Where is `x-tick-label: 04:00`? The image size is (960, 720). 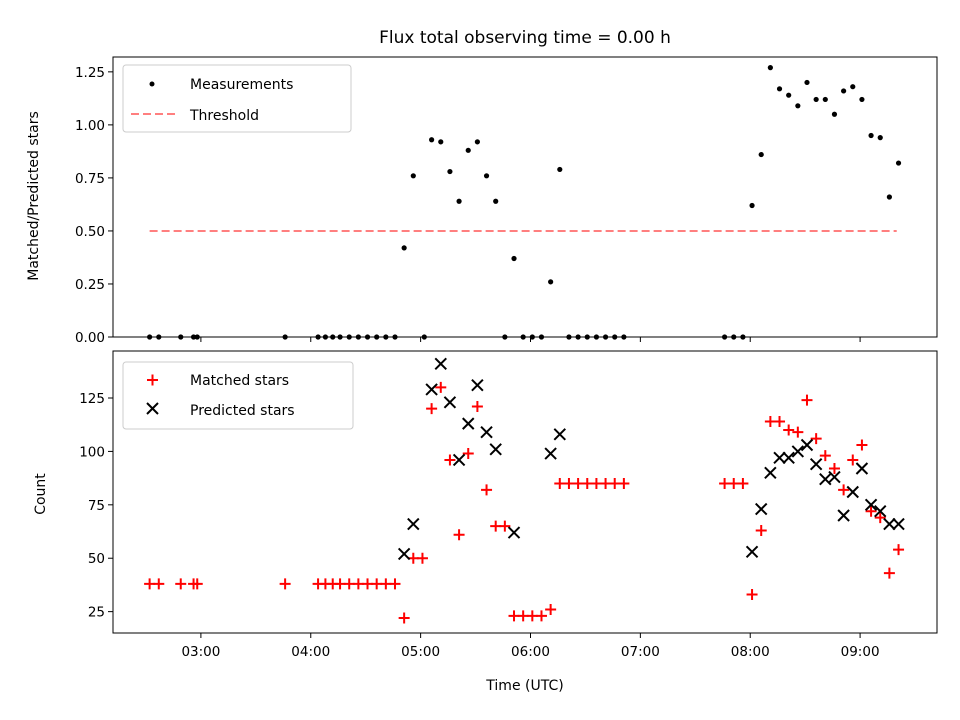
x-tick-label: 04:00 is located at coordinates (310, 652).